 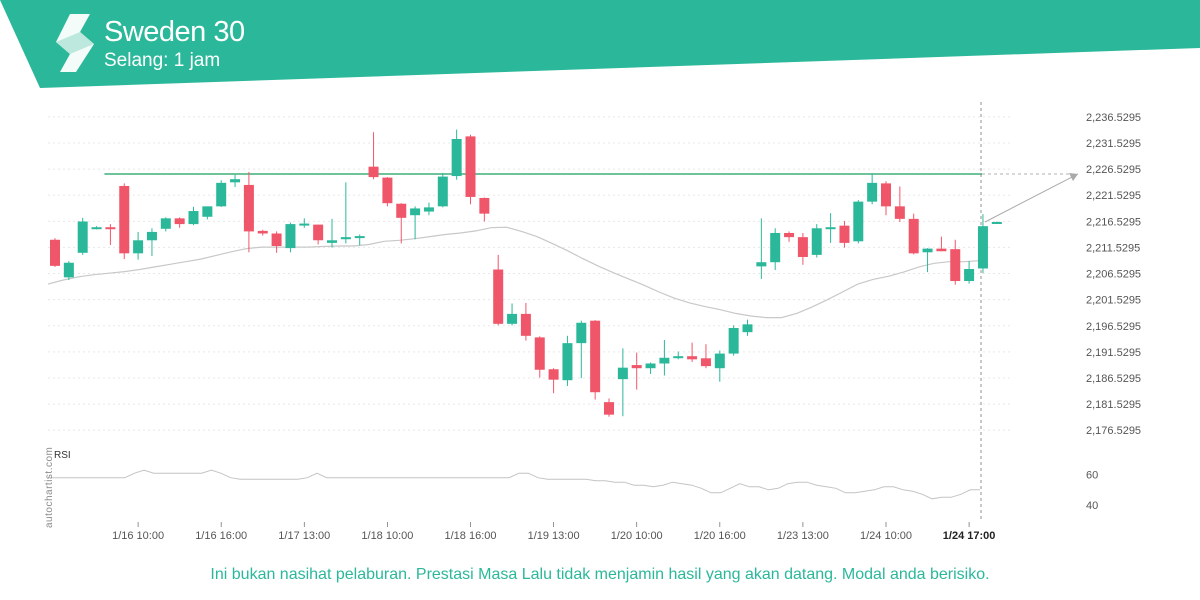 What do you see at coordinates (720, 536) in the screenshot?
I see `x-tick-label: 1/20 16:00` at bounding box center [720, 536].